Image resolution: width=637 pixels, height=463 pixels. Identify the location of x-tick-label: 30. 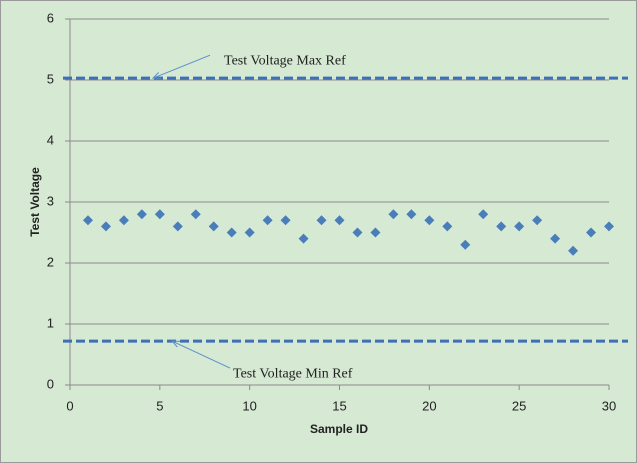
(609, 405).